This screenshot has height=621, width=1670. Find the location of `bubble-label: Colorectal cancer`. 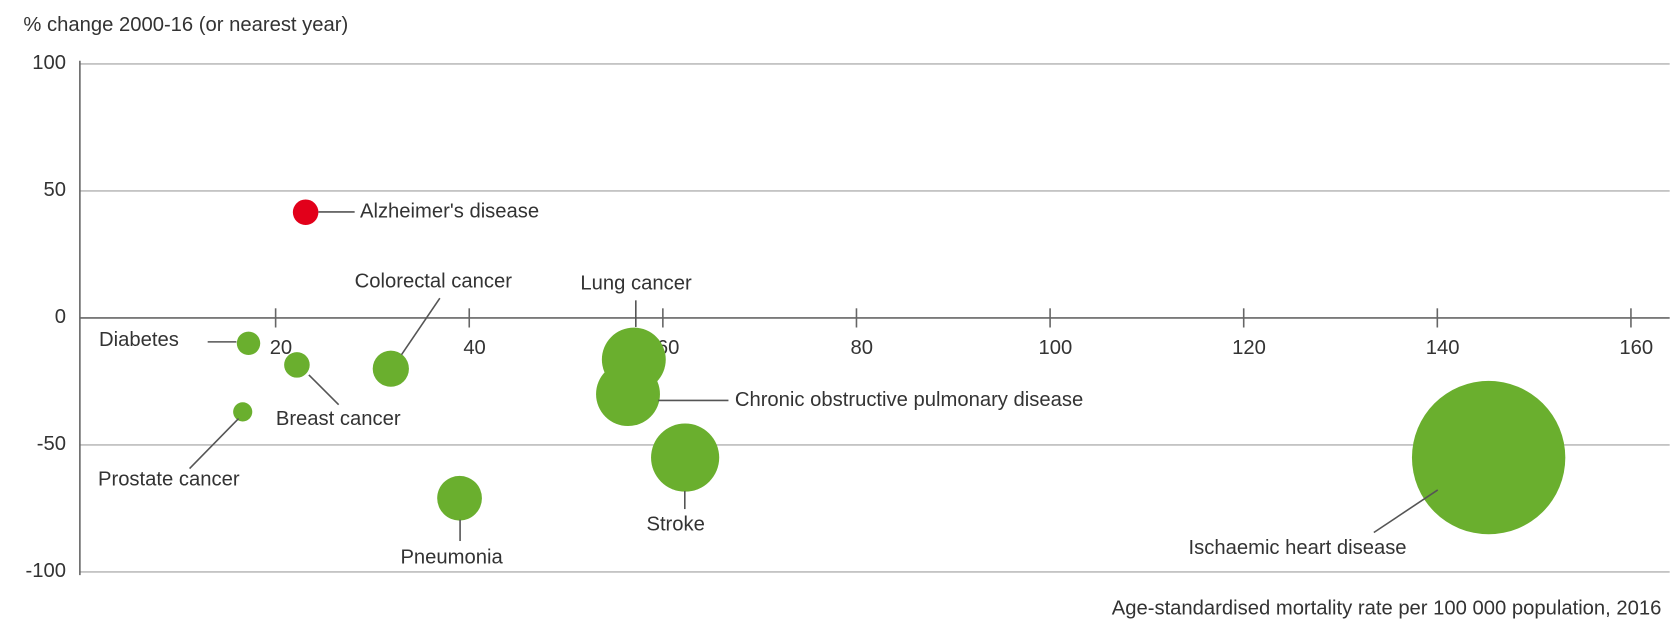

bubble-label: Colorectal cancer is located at coordinates (434, 282).